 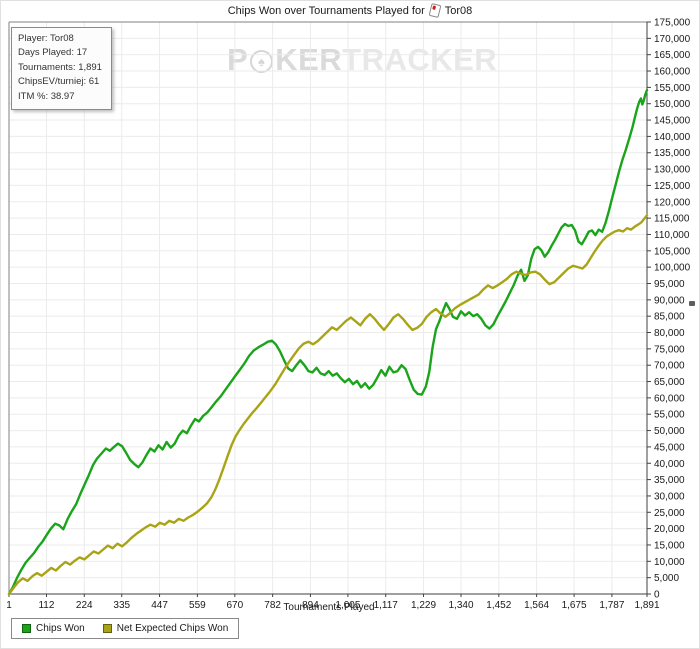 I want to click on y-tick-label: 125,000, so click(x=672, y=186).